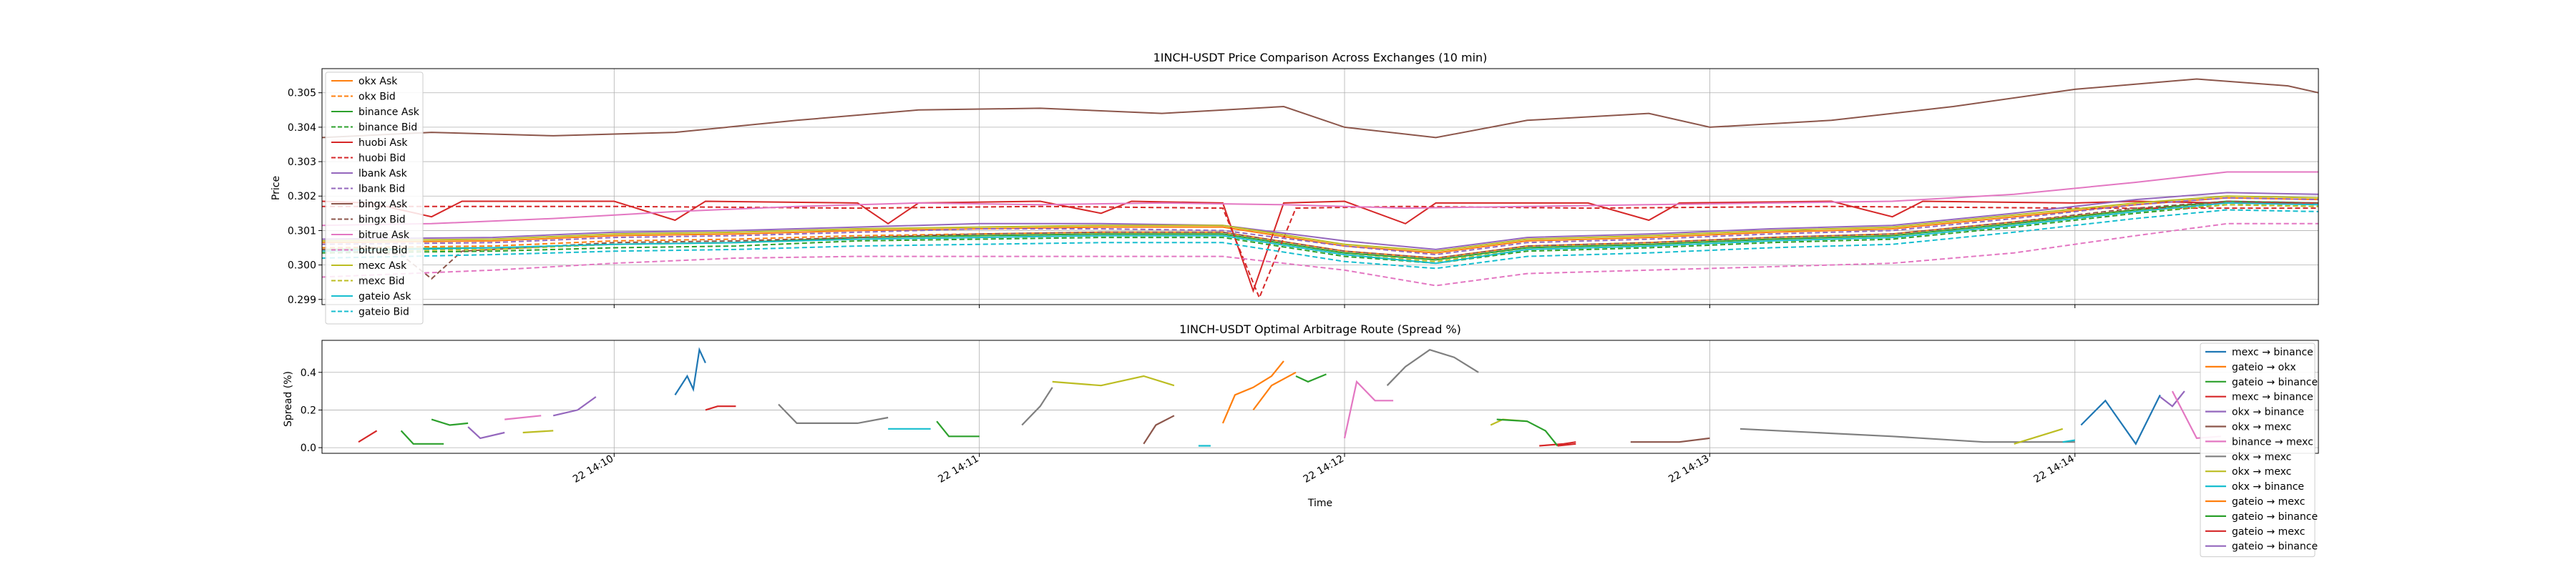 This screenshot has height=572, width=2576. Describe the element at coordinates (1319, 503) in the screenshot. I see `spread-chart-xlabel: Time` at that location.